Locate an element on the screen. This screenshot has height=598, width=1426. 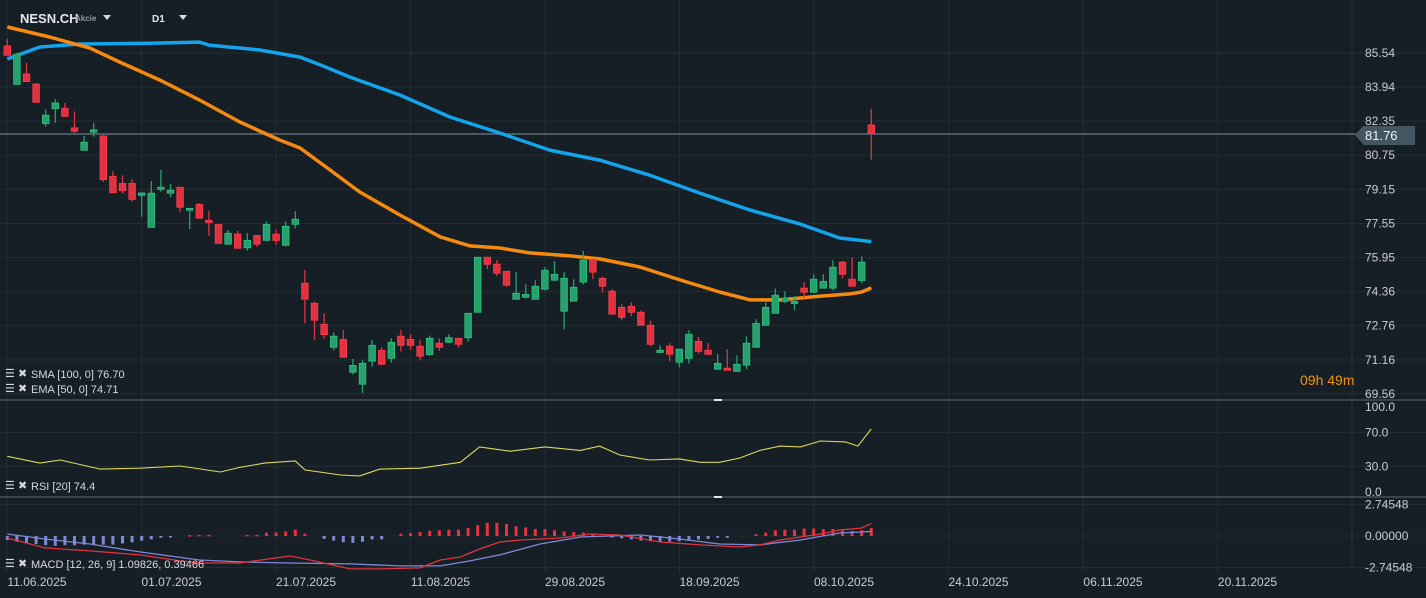
timeframe-selector: D1 is located at coordinates (158, 19).